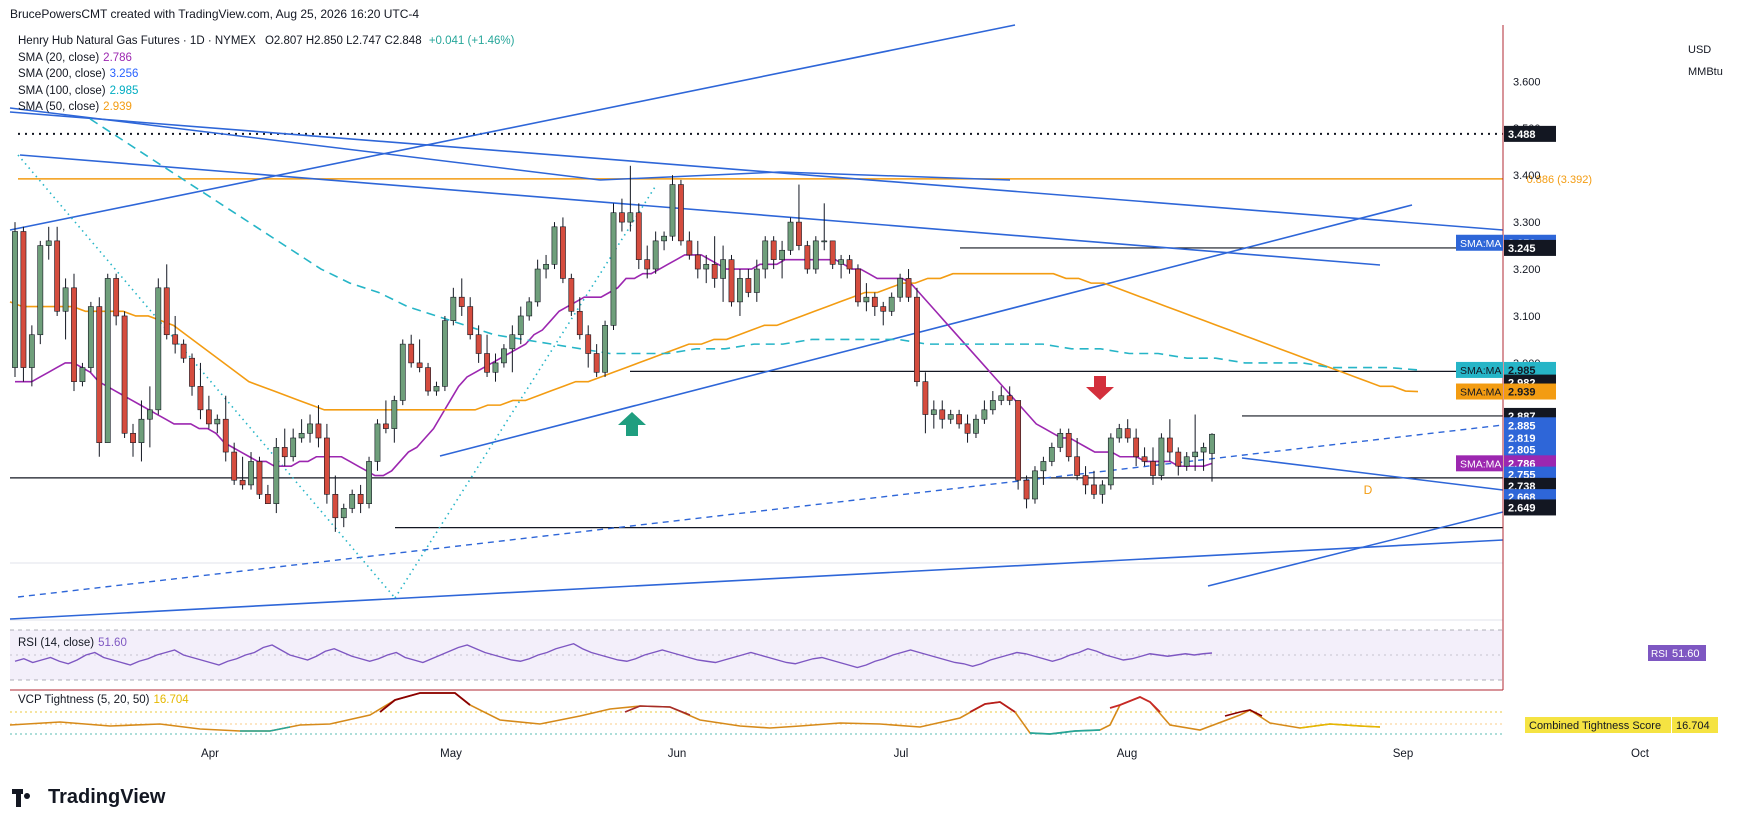 The image size is (1747, 828). I want to click on vcp-legend: VCP Tightness (5, 20, 50) 16.704, so click(103, 700).